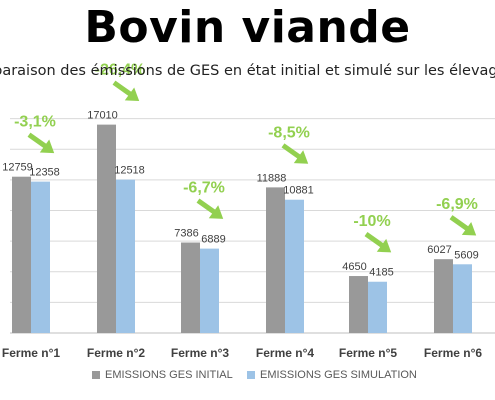 The image size is (495, 400). Describe the element at coordinates (368, 353) in the screenshot. I see `x-tick-label: Ferme n°5` at that location.